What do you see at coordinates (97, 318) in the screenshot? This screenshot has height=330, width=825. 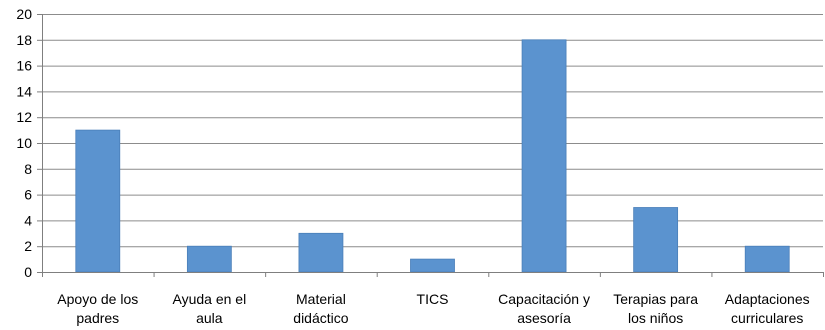 I see `x-category-label-line: padres` at bounding box center [97, 318].